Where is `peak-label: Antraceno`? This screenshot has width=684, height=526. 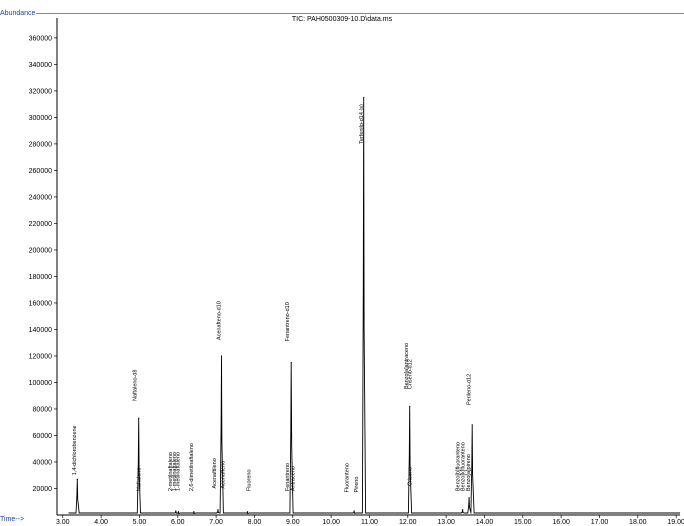
peak-label: Antraceno is located at coordinates (294, 478).